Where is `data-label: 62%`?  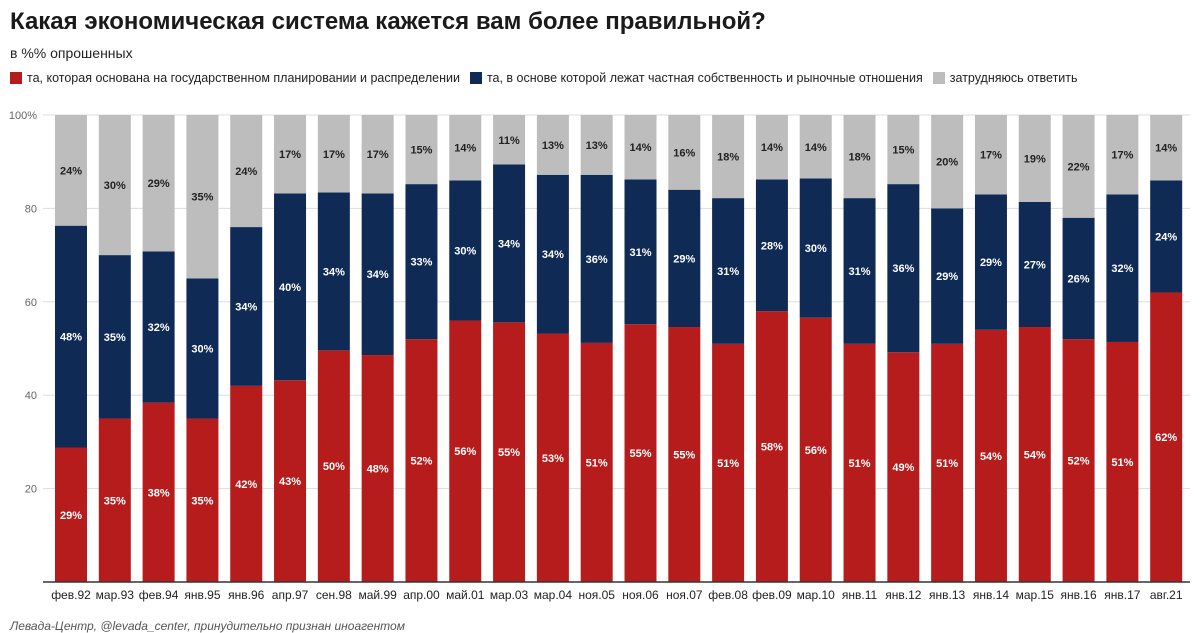 data-label: 62% is located at coordinates (1166, 438).